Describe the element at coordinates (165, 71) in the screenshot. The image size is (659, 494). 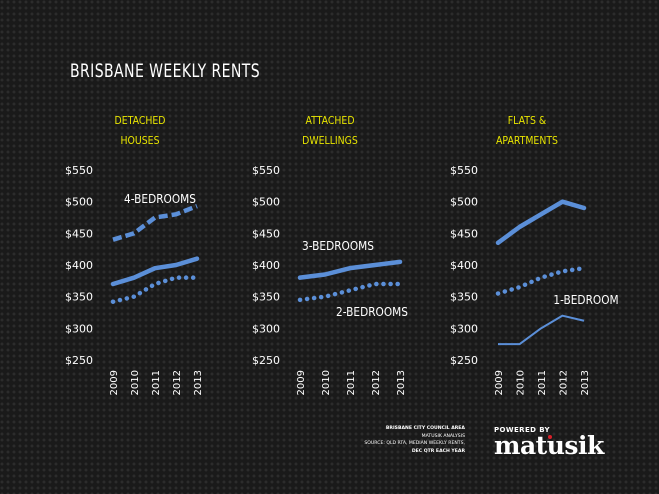
I see `page-title: BRISBANE WEEKLY RENTS` at that location.